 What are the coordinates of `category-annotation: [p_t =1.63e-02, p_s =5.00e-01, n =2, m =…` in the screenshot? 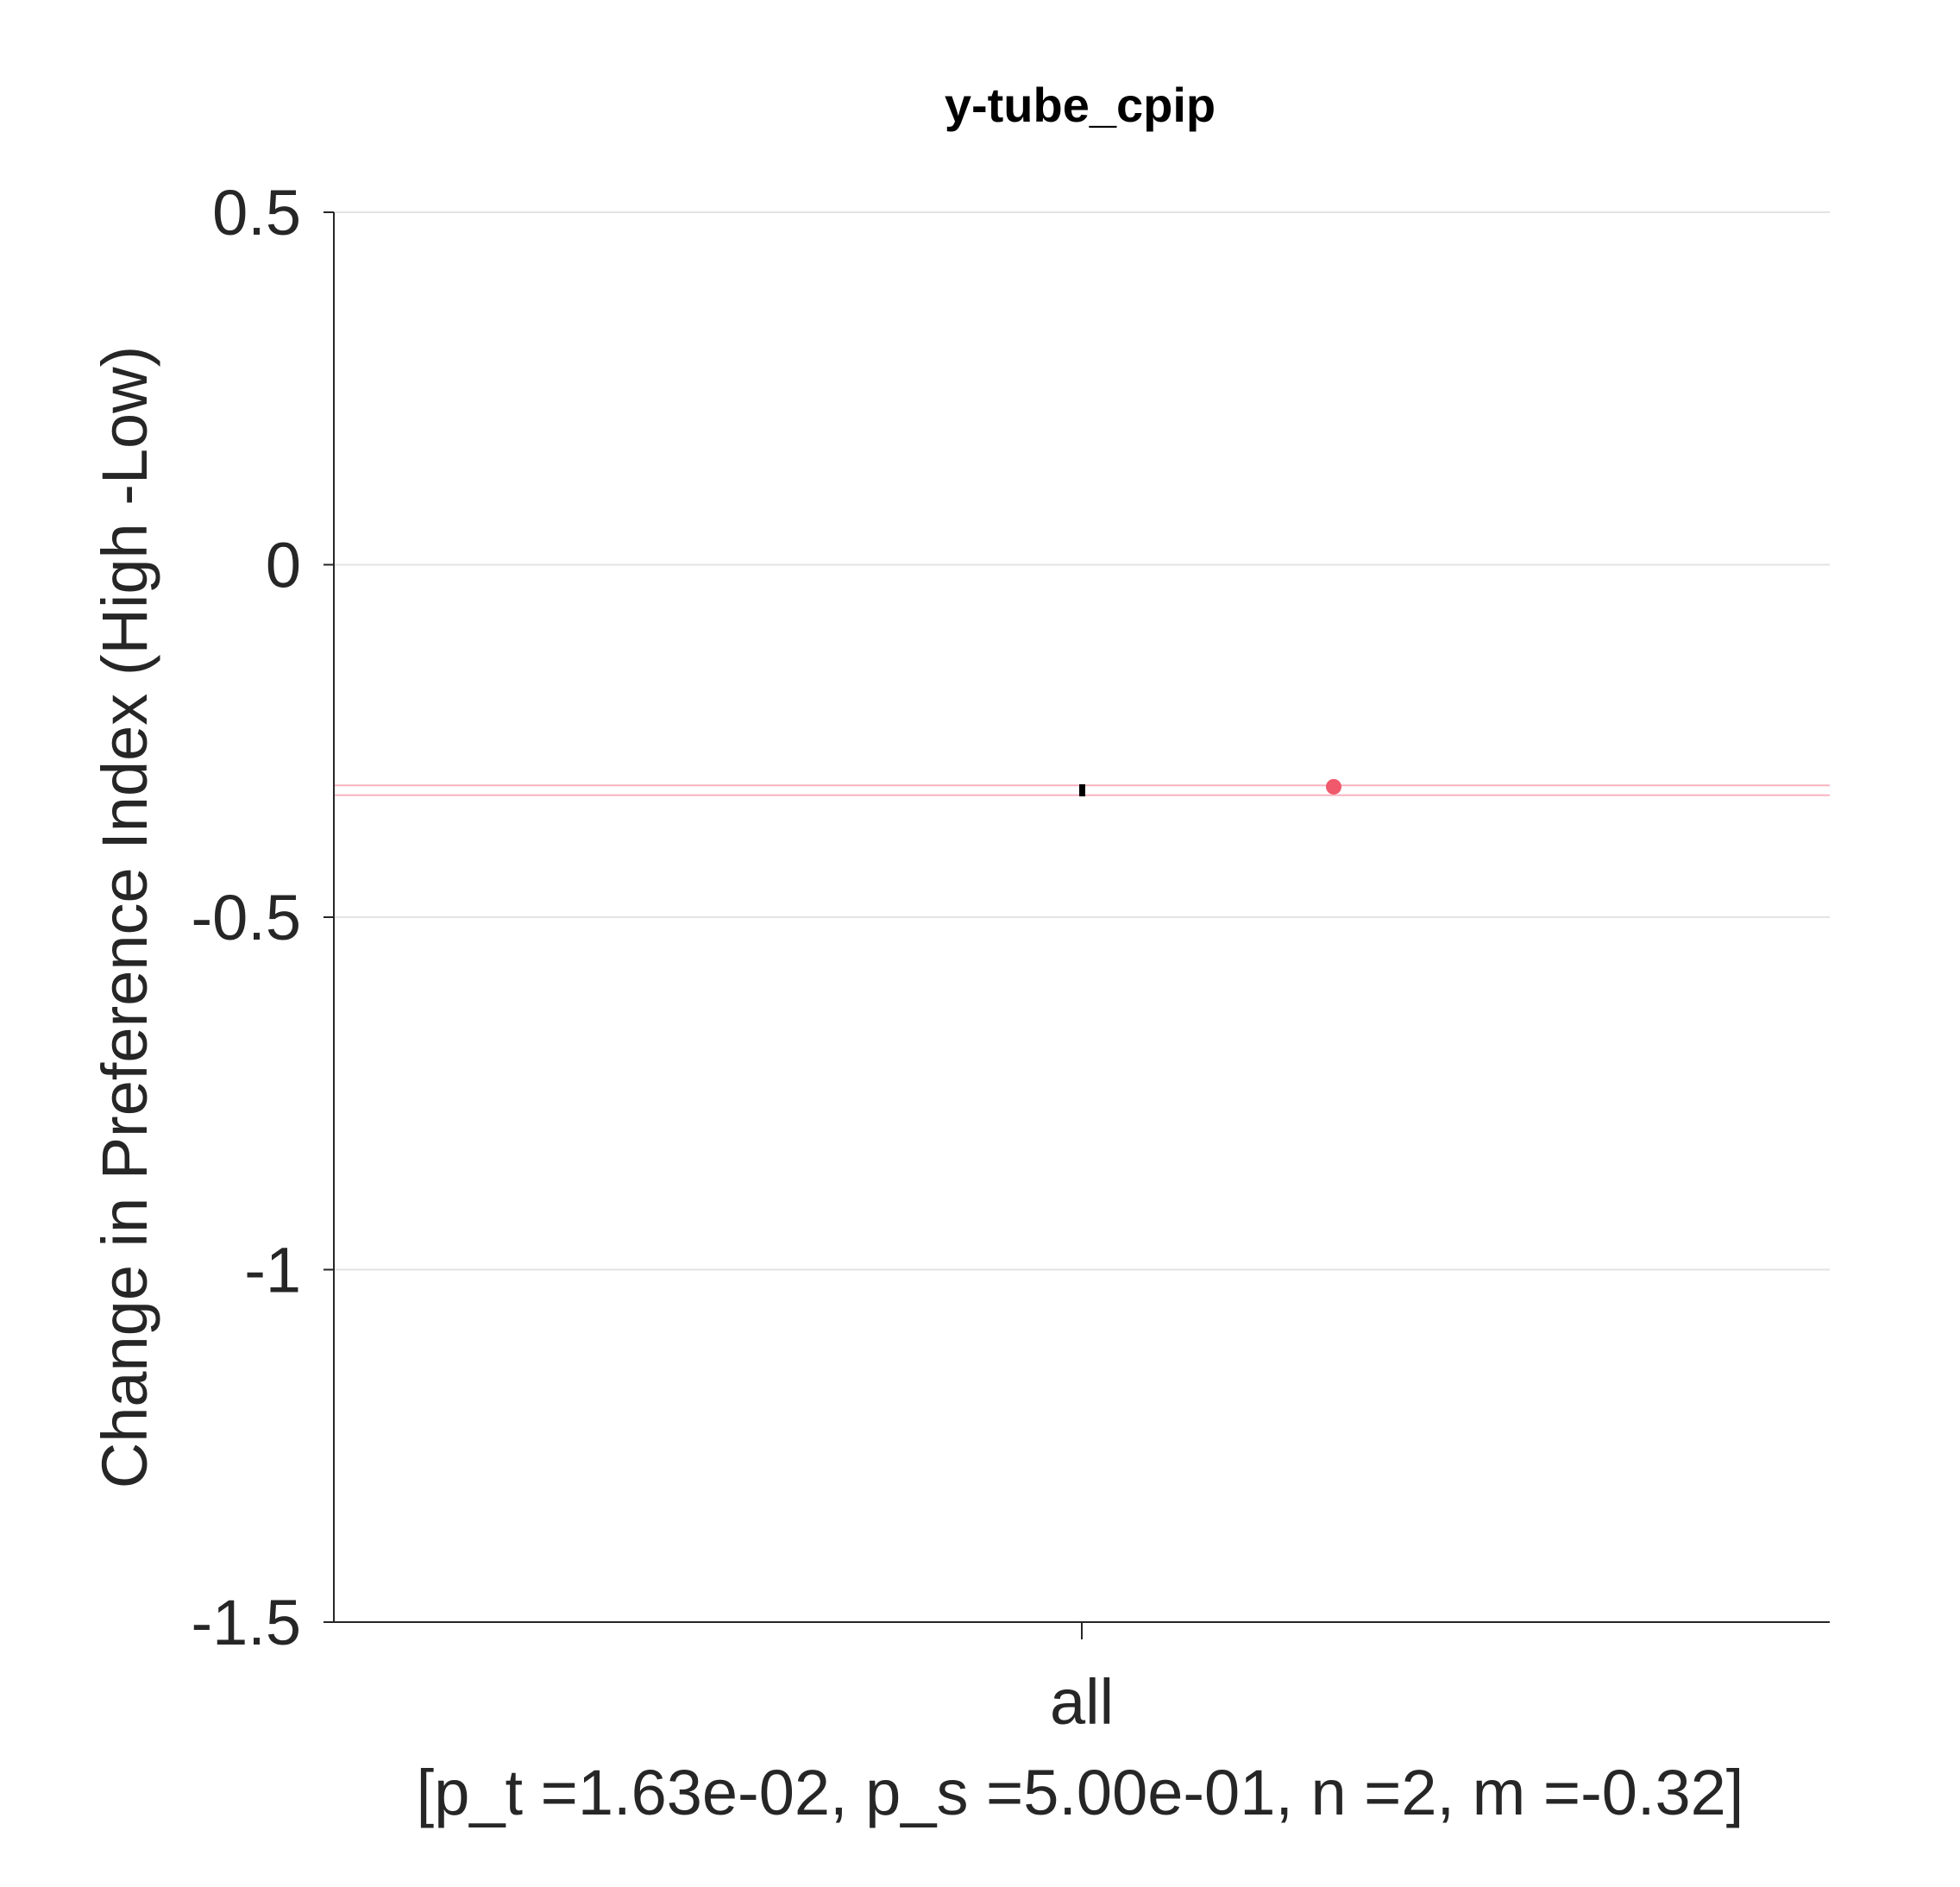 It's located at (1080, 1792).